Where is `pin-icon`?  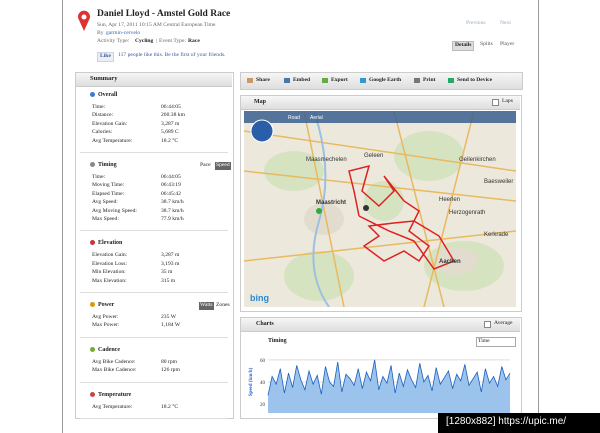 pin-icon is located at coordinates (84, 20).